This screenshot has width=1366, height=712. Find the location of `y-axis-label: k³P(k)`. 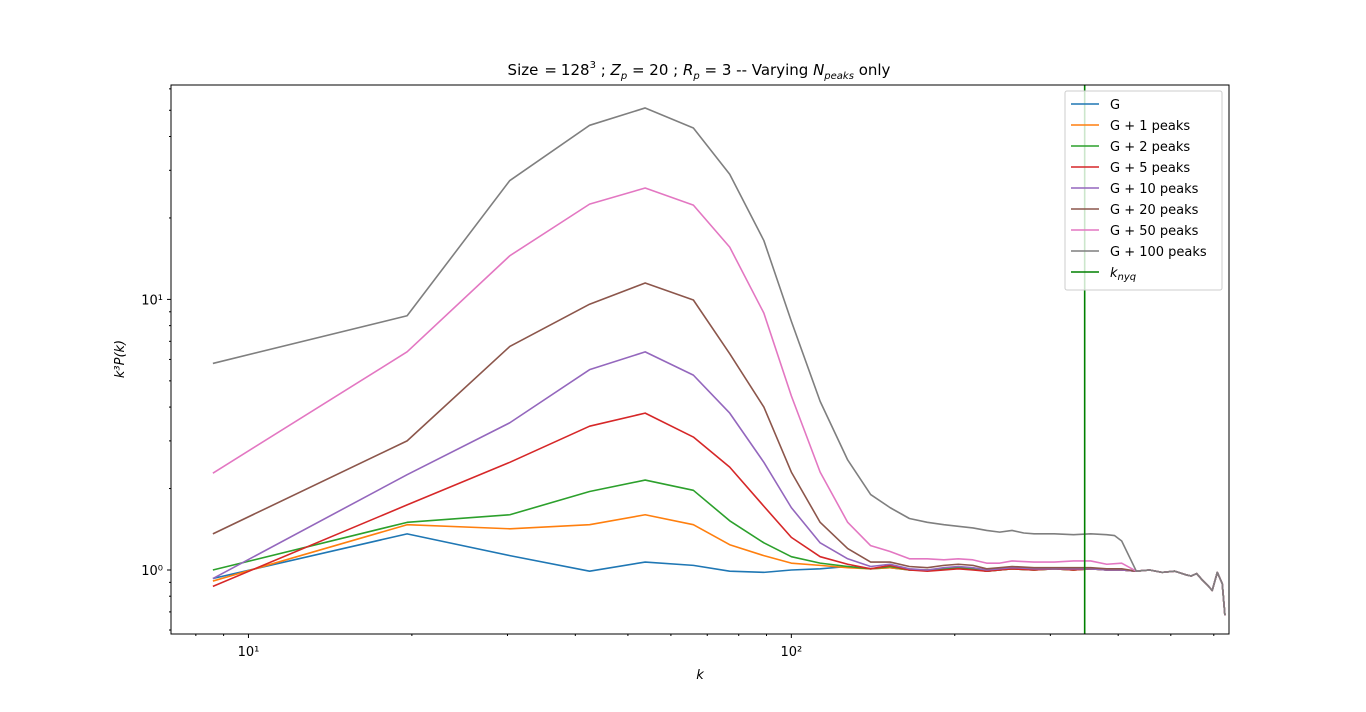

y-axis-label: k³P(k) is located at coordinates (120, 359).